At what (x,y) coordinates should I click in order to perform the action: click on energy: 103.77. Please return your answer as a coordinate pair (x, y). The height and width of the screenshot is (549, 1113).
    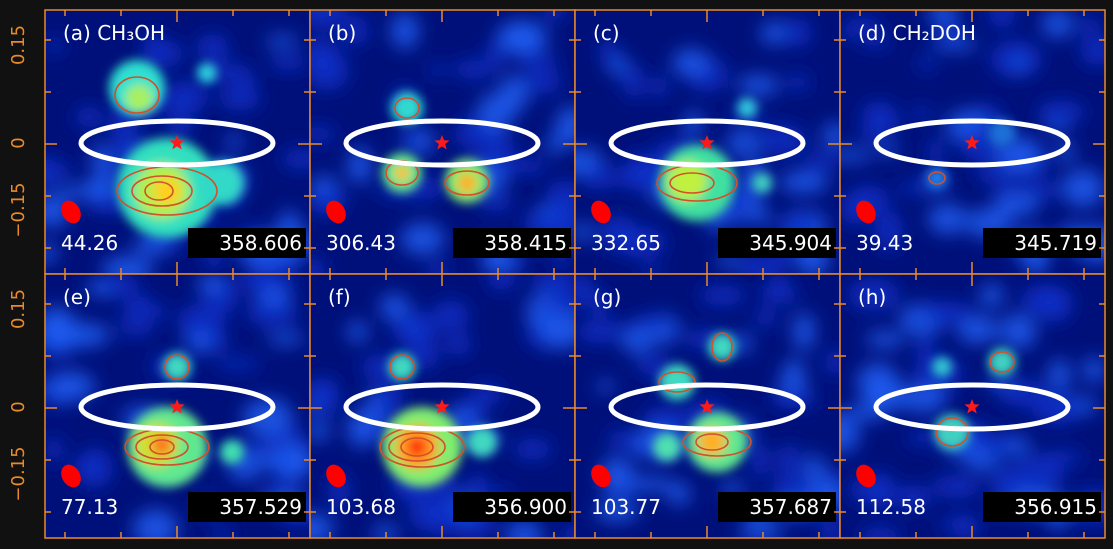
    Looking at the image, I should click on (626, 507).